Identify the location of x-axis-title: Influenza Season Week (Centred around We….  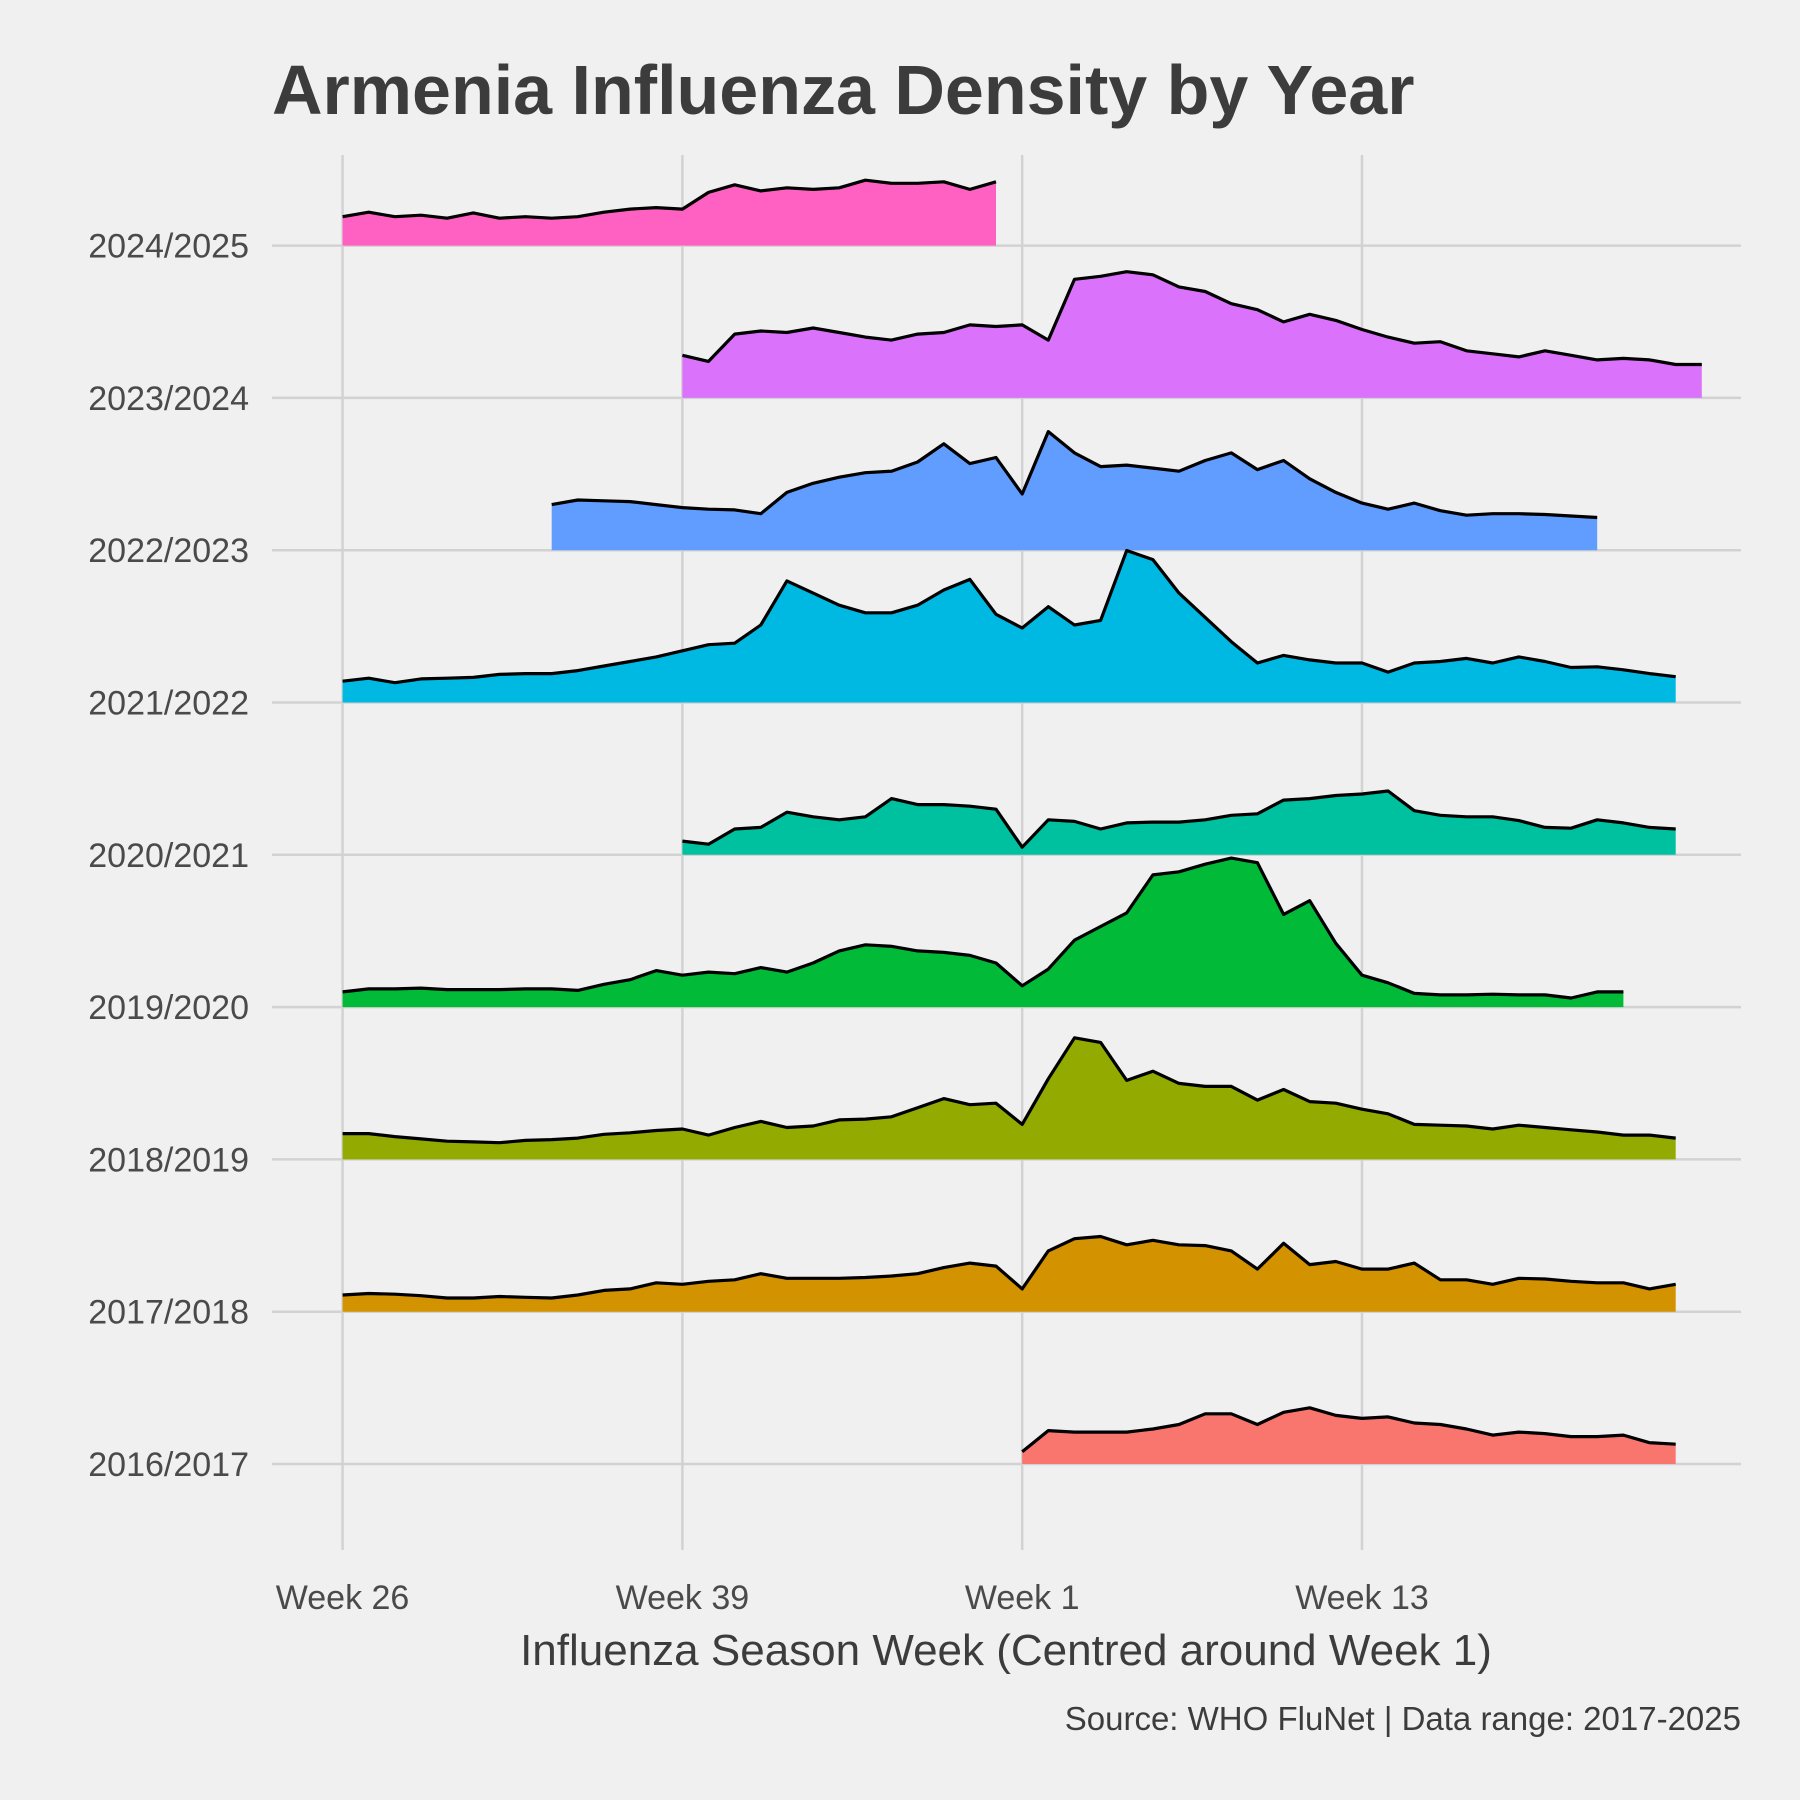
(1006, 1650).